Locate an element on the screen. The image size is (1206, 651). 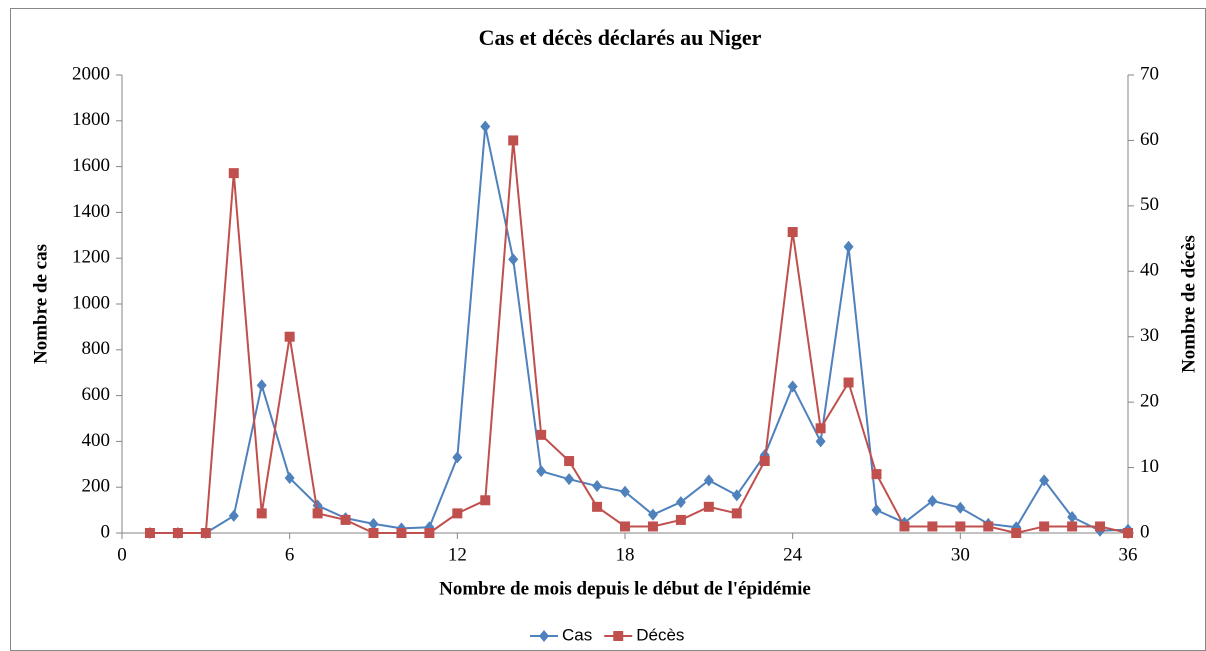
x-tick-label: 12 is located at coordinates (457, 554).